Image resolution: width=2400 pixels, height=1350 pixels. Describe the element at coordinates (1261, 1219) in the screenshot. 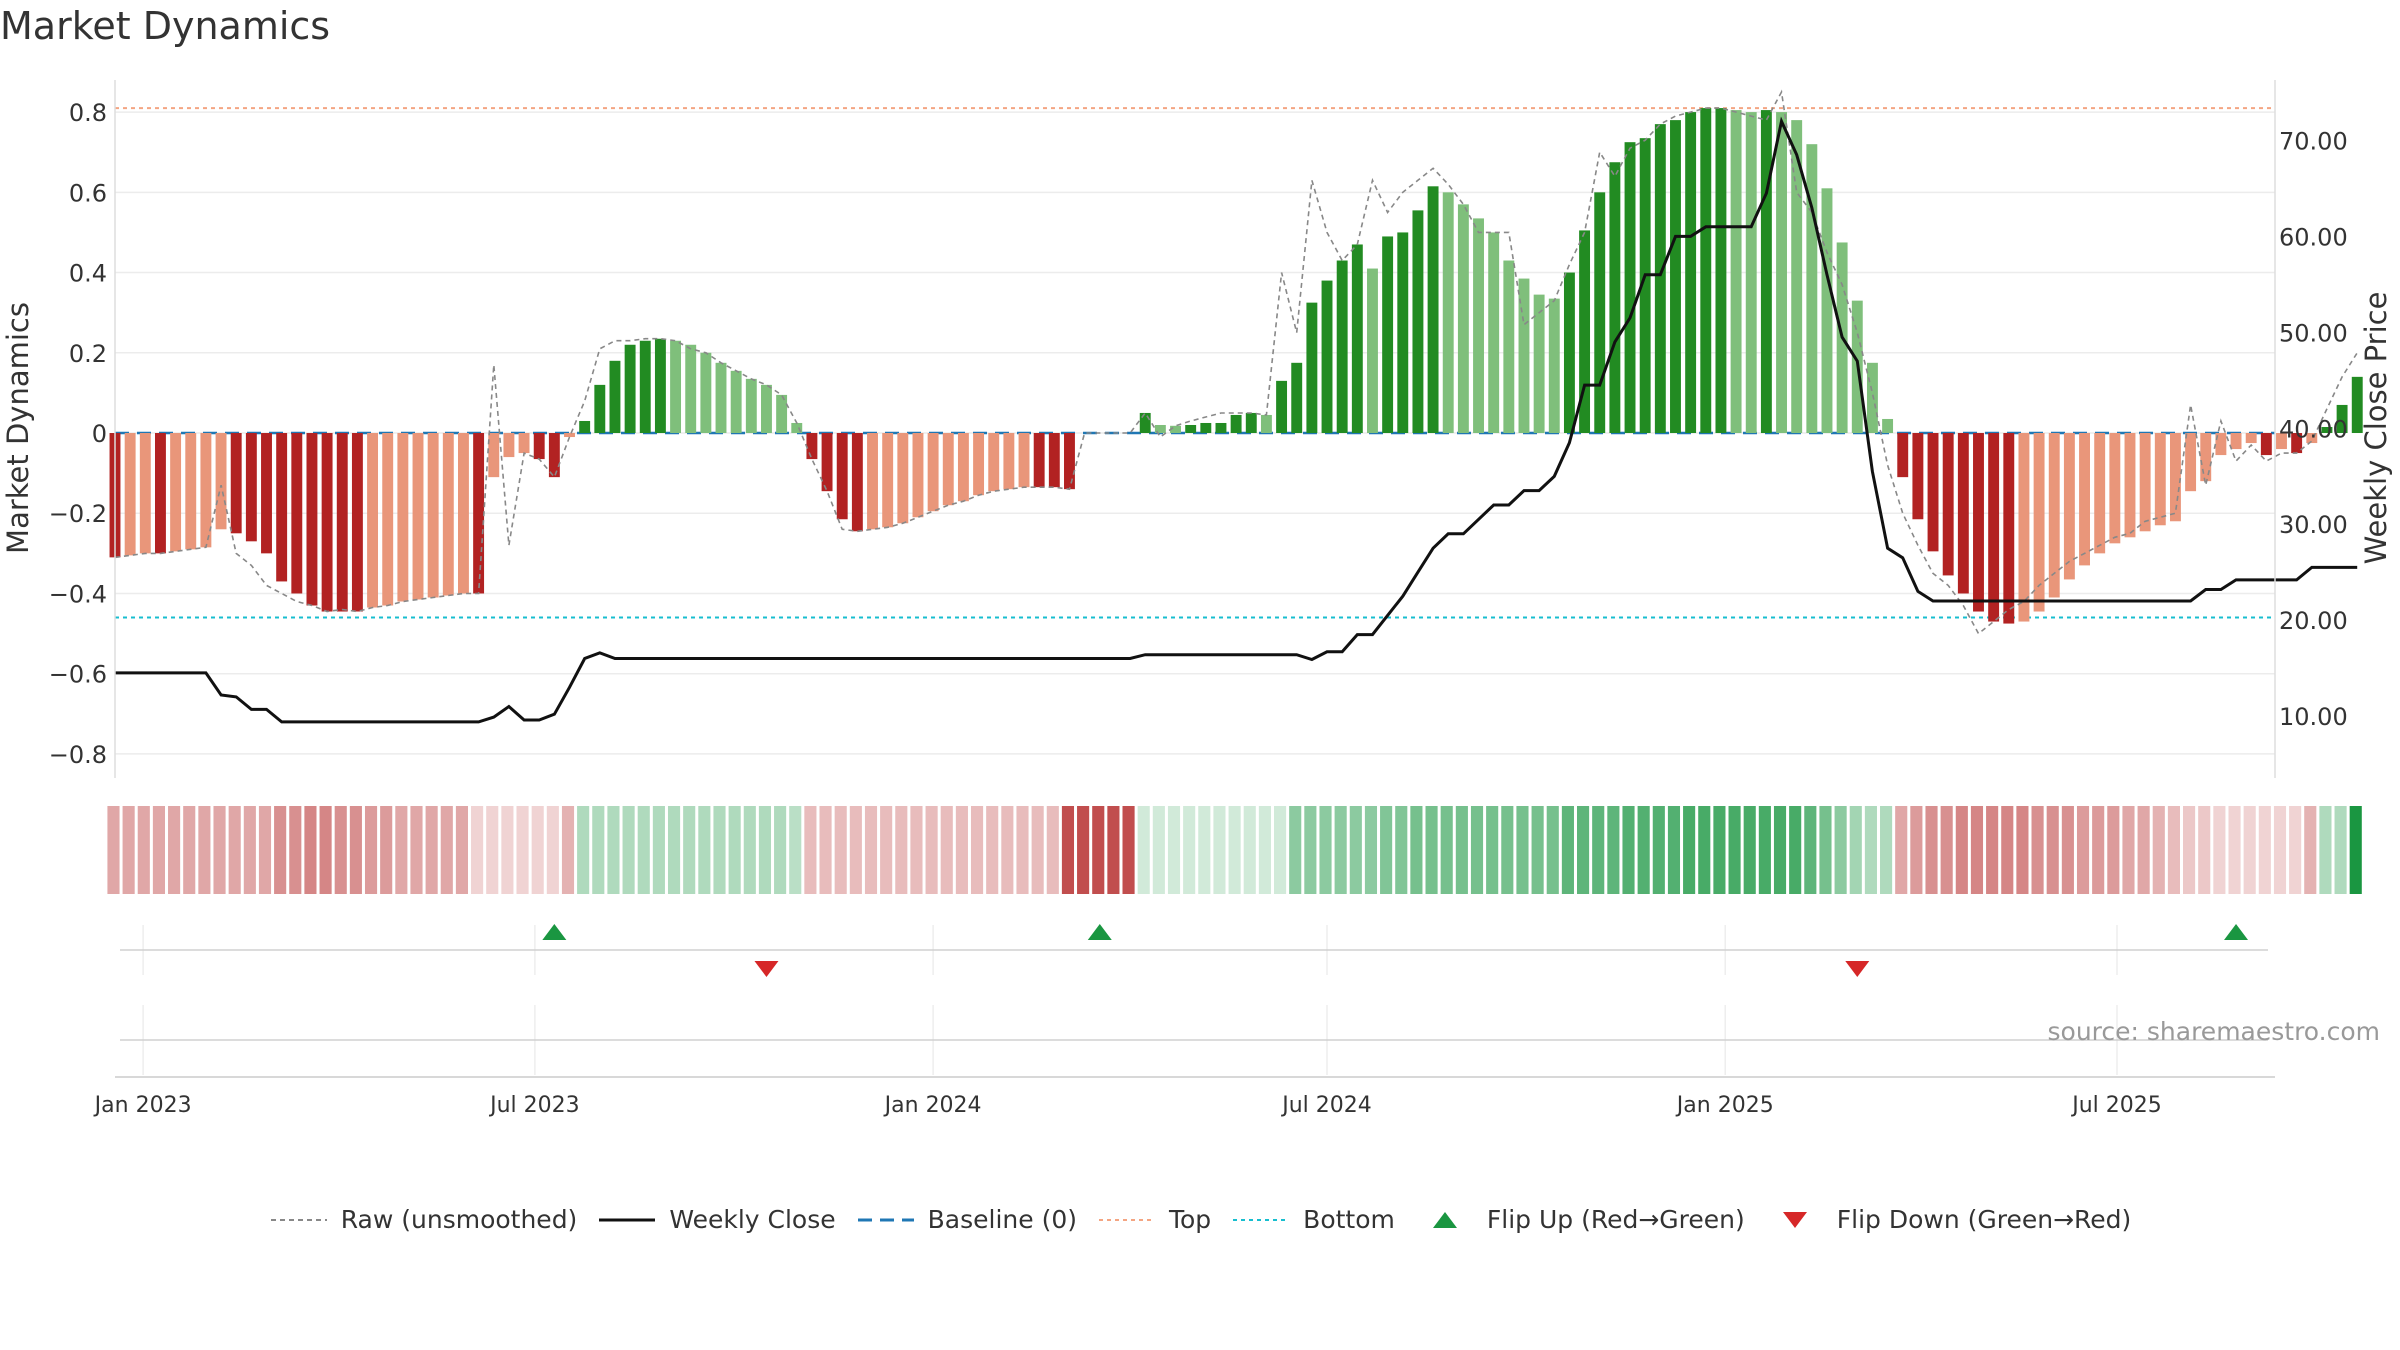

I see `legend-swatch` at that location.